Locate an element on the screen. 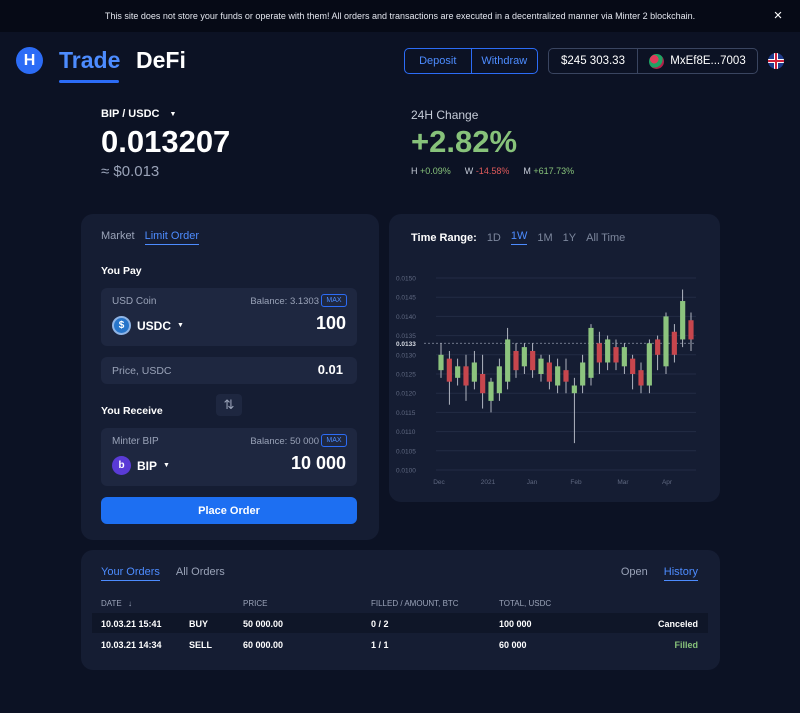 The width and height of the screenshot is (800, 713). range-1m: 1M is located at coordinates (545, 237).